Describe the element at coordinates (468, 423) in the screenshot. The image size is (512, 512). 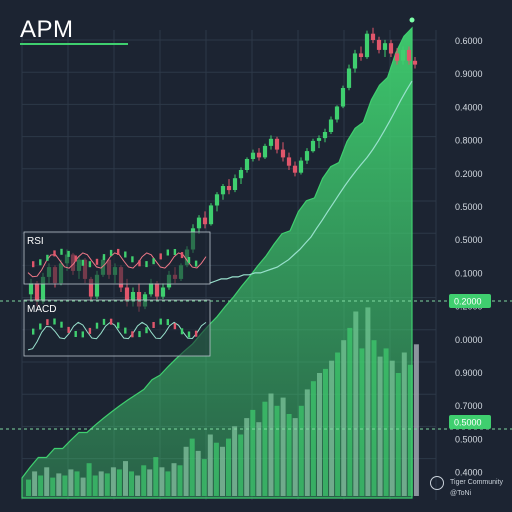
I see `price-tag-label: 0.5000` at that location.